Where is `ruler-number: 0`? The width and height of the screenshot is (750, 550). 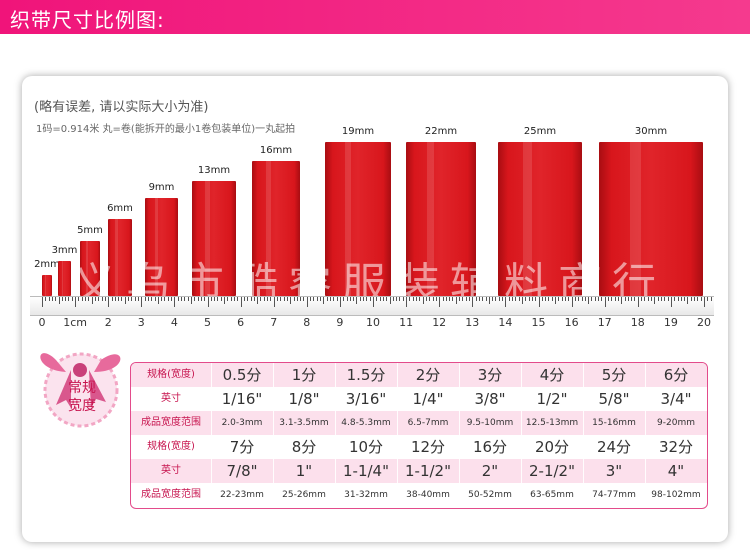
ruler-number: 0 is located at coordinates (42, 322).